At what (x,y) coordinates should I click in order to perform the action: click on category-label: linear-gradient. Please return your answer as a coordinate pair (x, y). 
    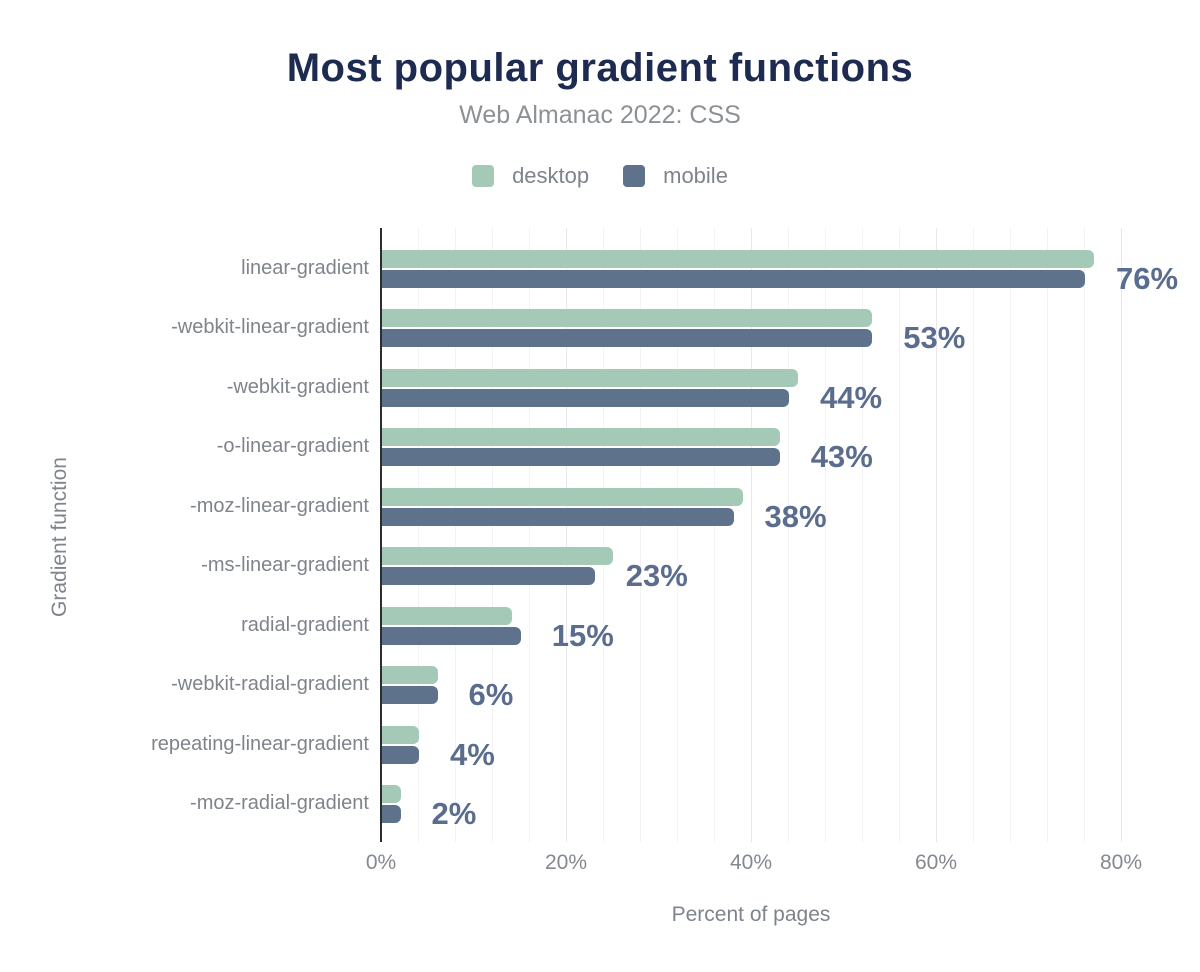
    Looking at the image, I should click on (305, 267).